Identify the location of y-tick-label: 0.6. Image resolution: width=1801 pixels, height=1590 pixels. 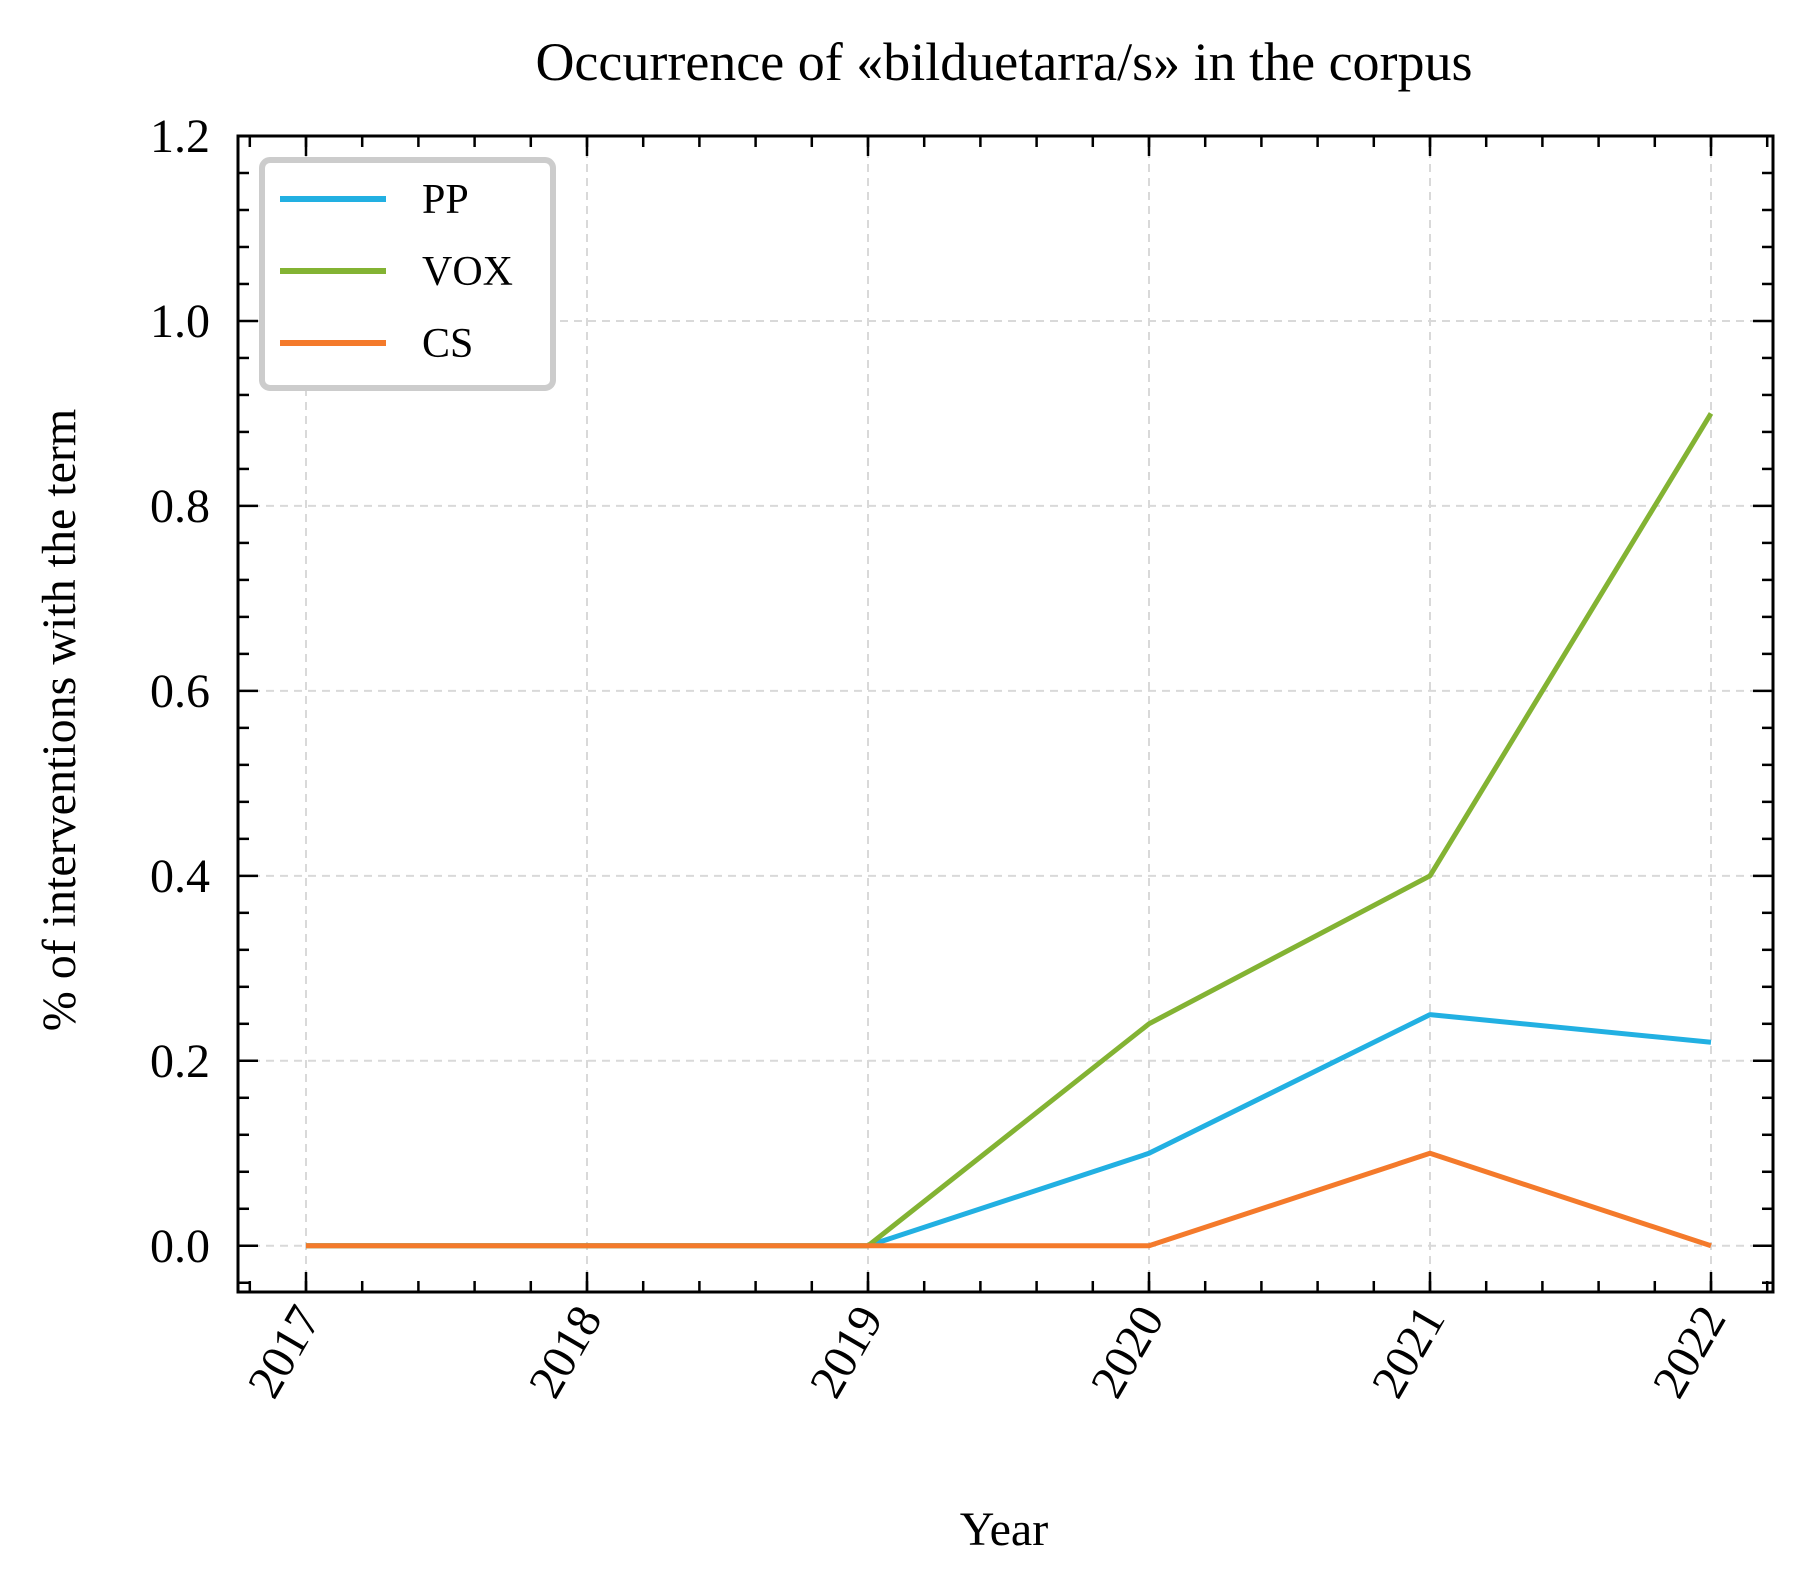
(180, 691).